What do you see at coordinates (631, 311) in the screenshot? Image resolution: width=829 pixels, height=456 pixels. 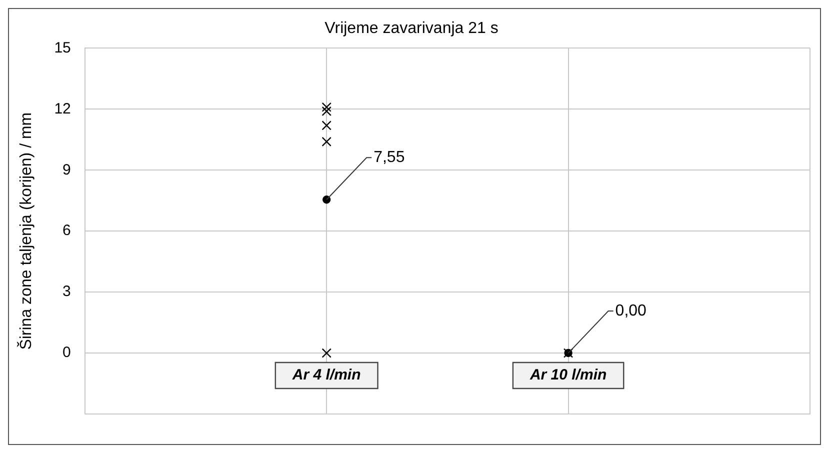 I see `data-label: 0,00` at bounding box center [631, 311].